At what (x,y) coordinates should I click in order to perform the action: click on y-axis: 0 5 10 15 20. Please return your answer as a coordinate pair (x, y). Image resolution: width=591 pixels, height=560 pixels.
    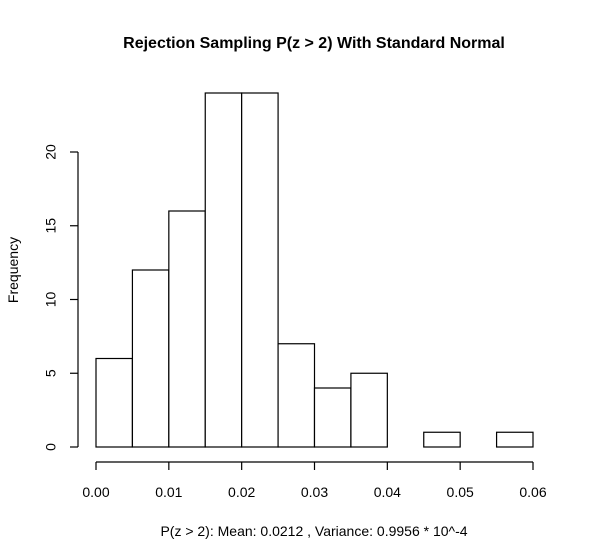
    Looking at the image, I should click on (61, 297).